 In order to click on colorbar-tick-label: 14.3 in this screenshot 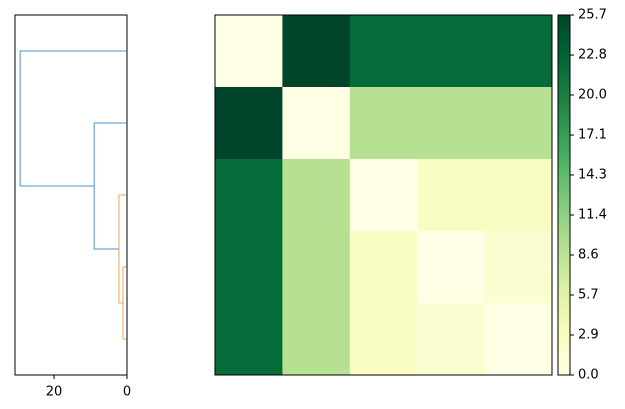, I will do `click(592, 174)`.